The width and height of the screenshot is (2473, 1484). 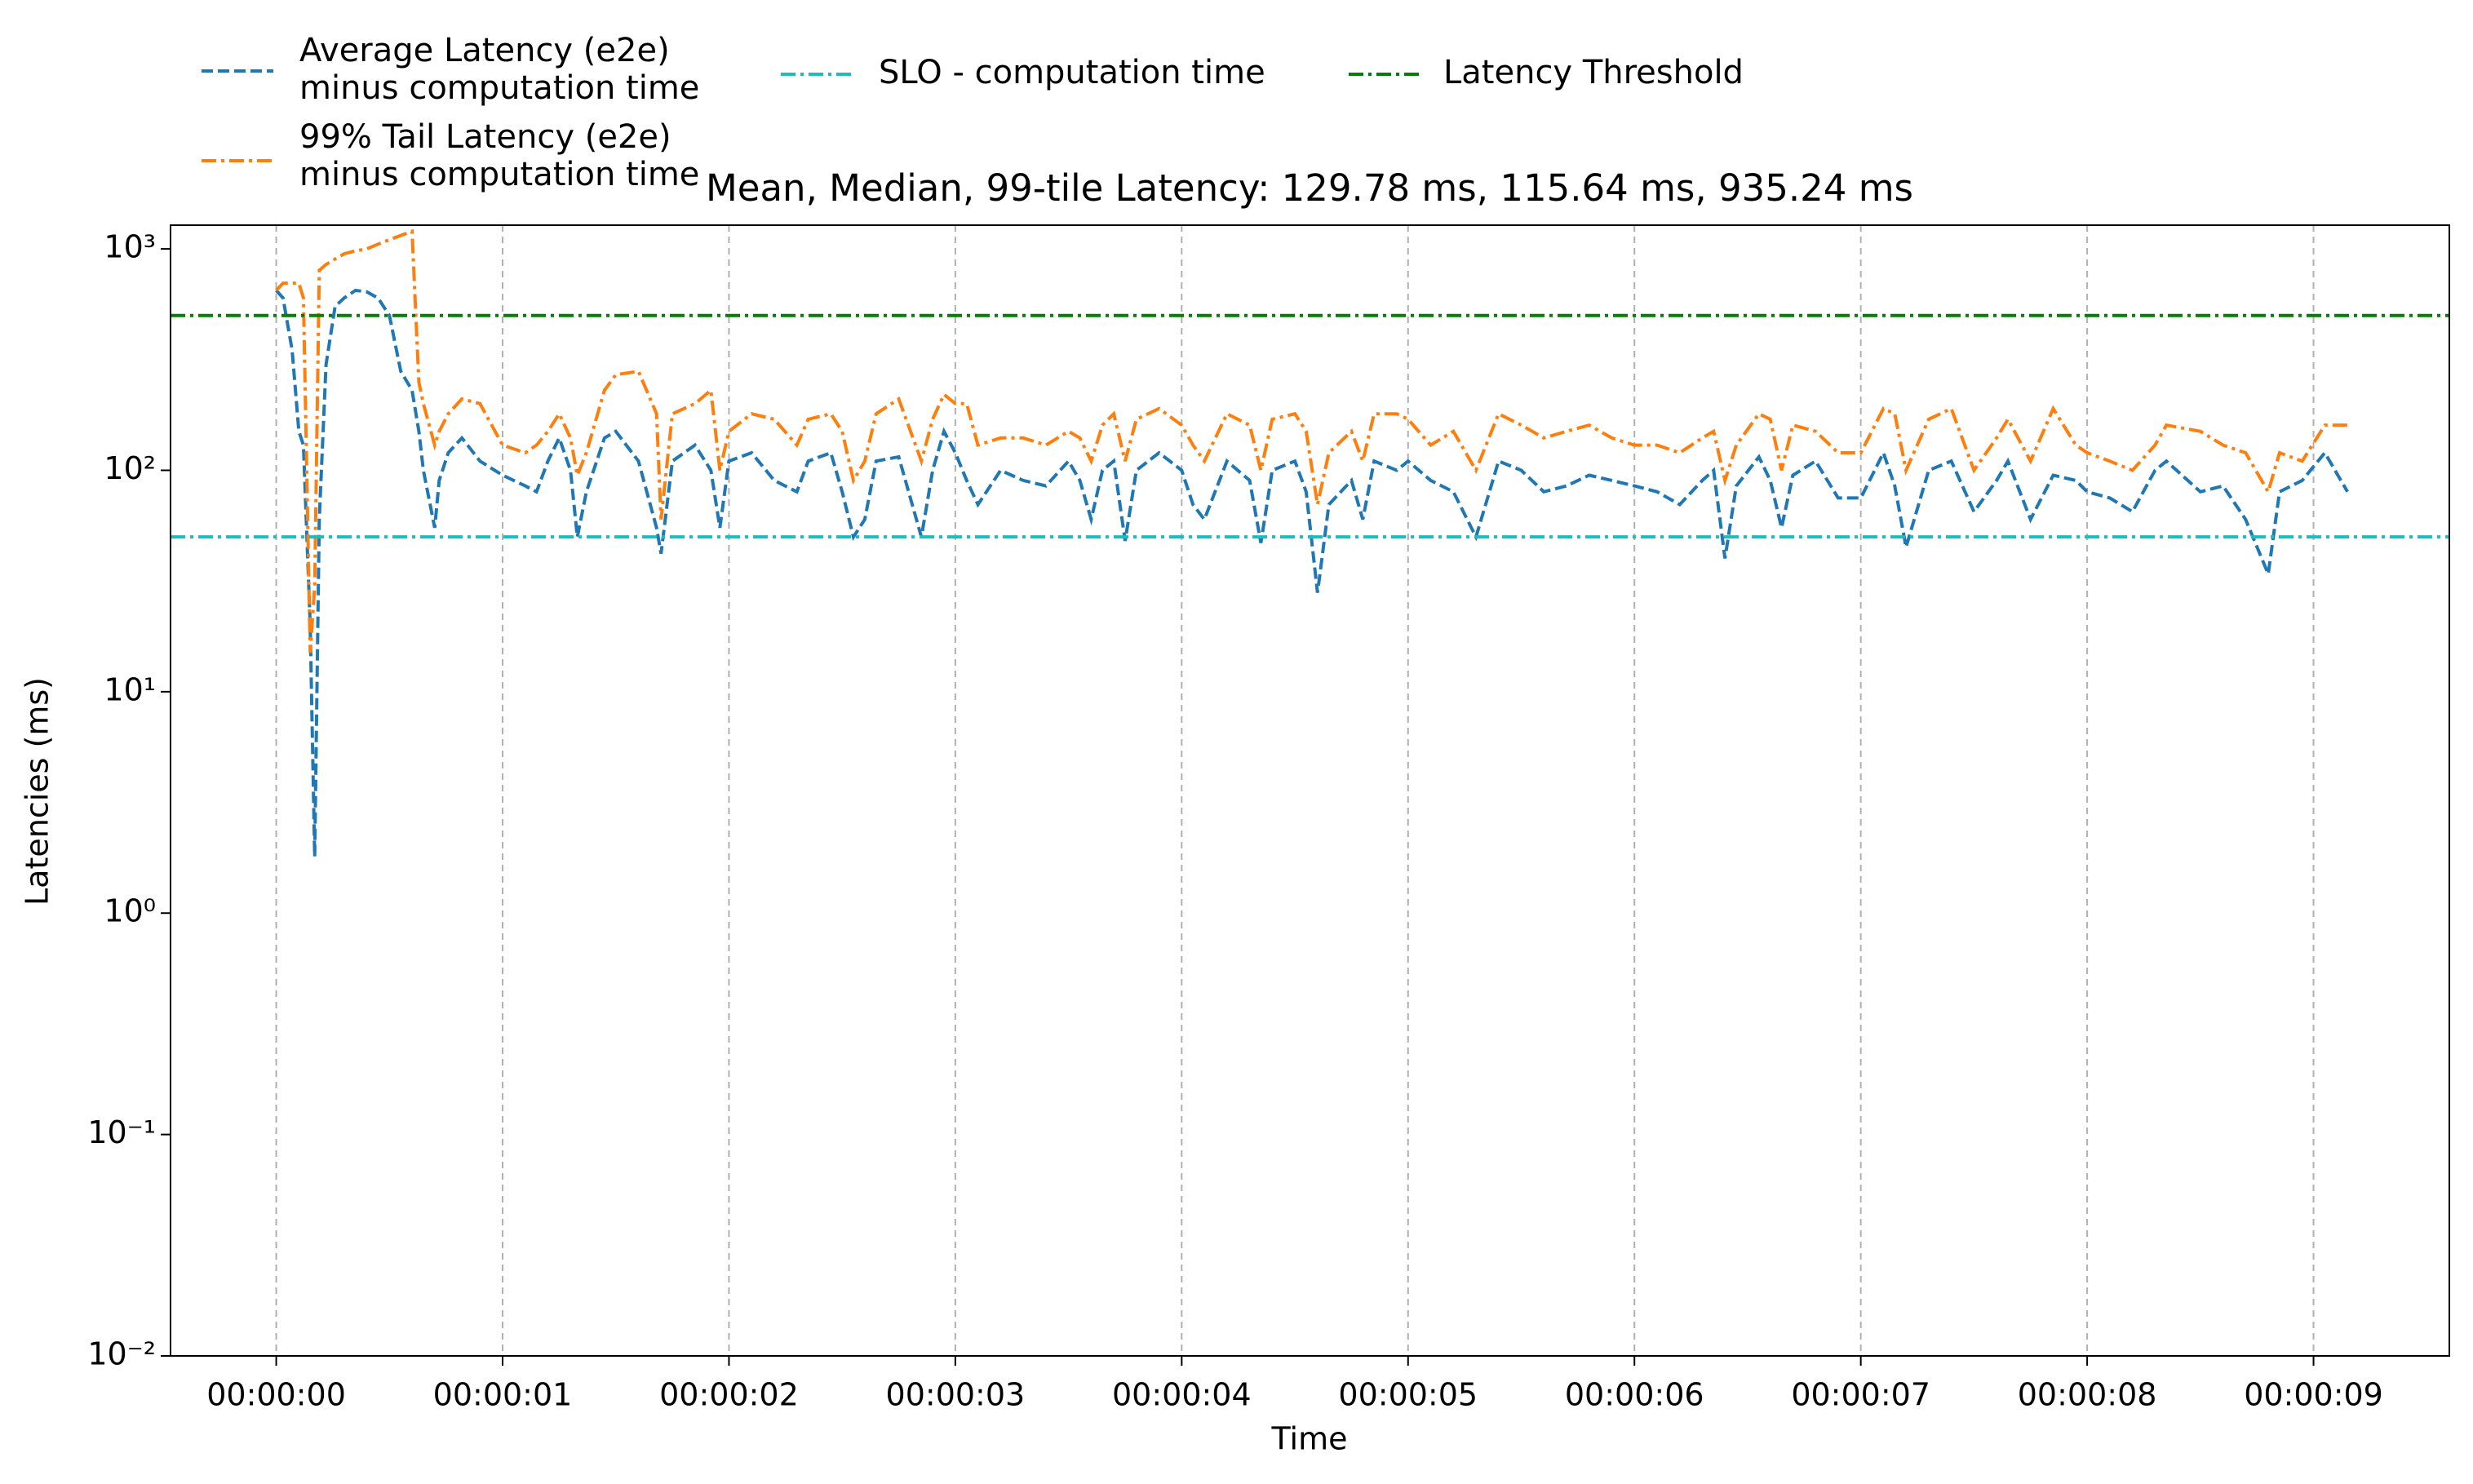 I want to click on x-tick-label: 00:00:03, so click(x=956, y=1395).